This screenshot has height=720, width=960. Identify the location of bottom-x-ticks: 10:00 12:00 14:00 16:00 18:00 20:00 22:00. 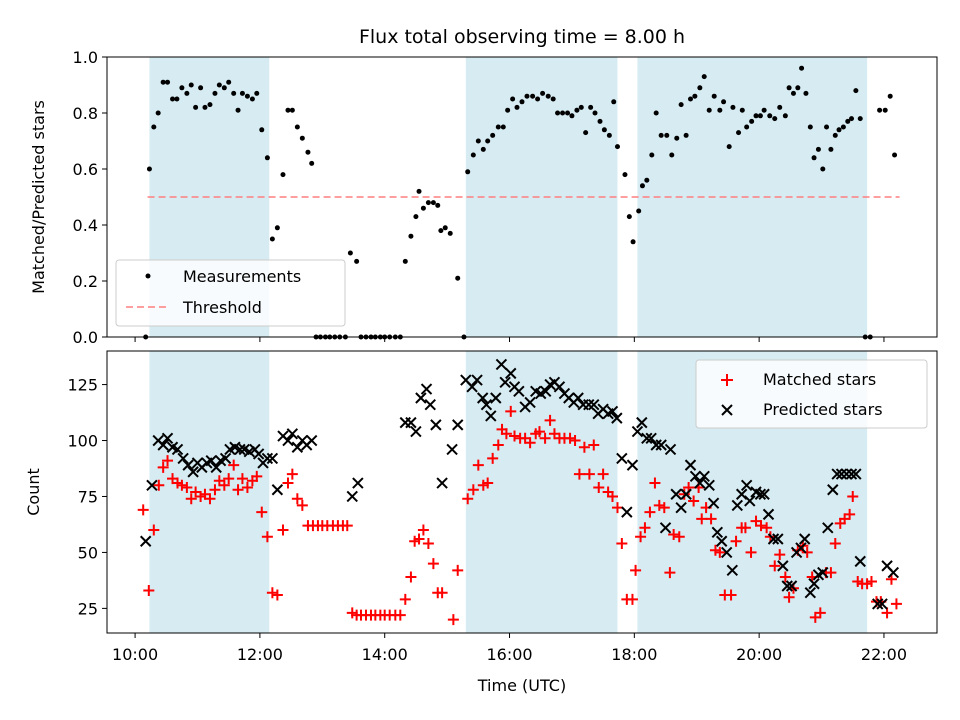
(509, 648).